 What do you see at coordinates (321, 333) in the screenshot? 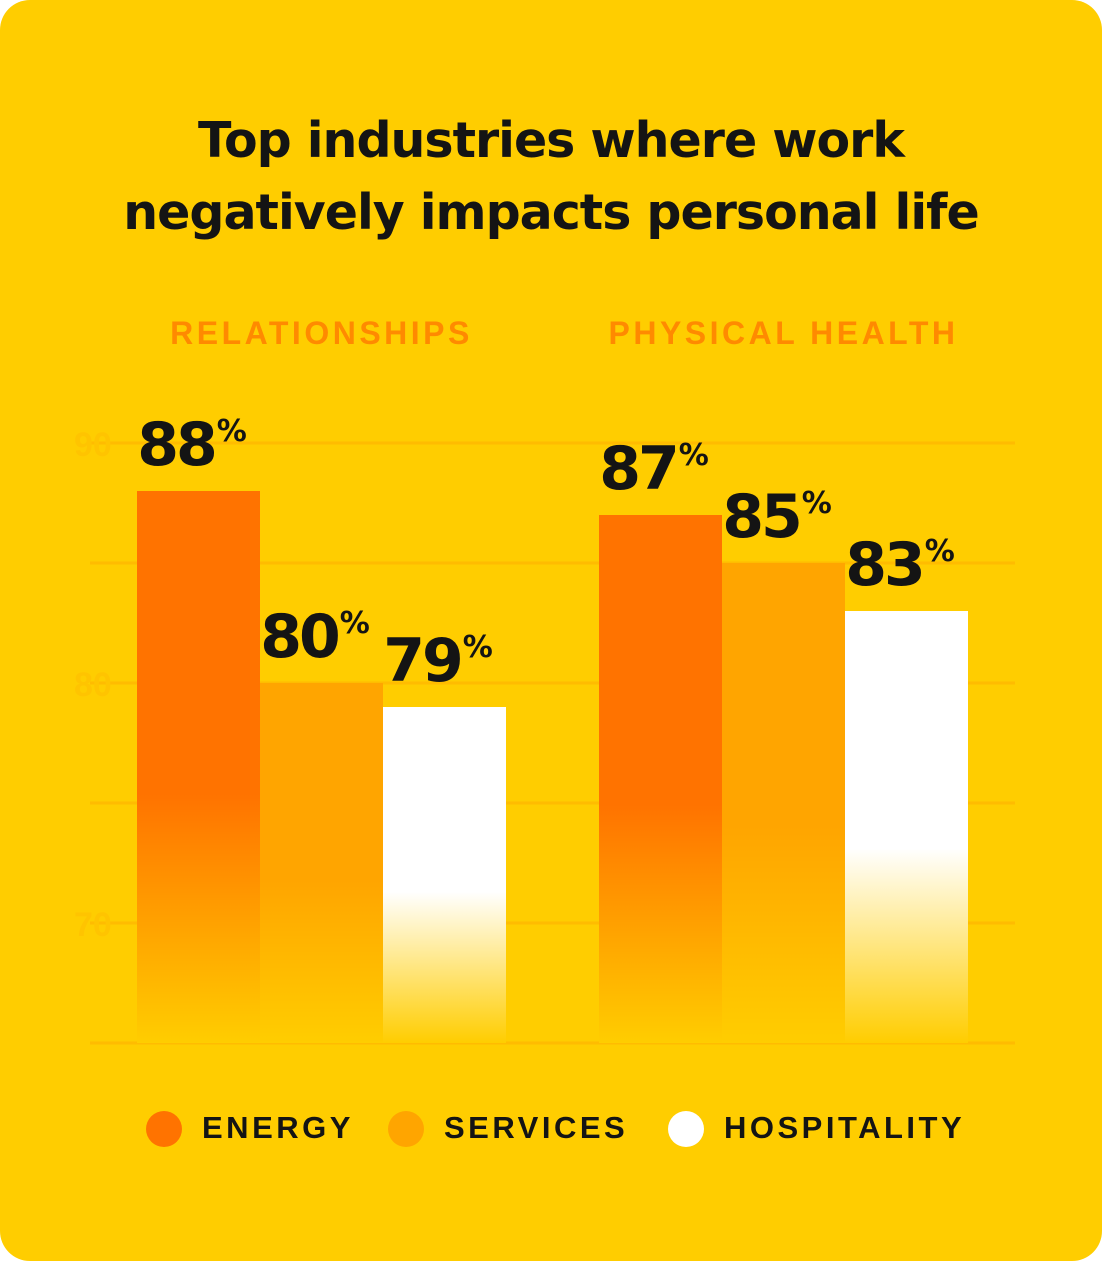
I see `category-label-relationships: RELATIONSHIPS` at bounding box center [321, 333].